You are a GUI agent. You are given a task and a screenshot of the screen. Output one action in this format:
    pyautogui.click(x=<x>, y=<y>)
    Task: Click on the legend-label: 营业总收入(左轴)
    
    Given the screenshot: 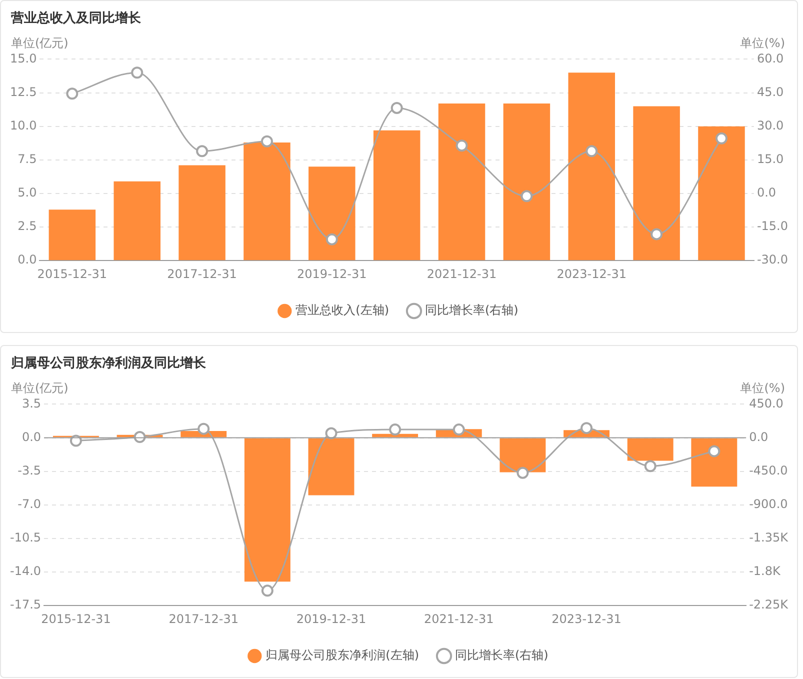 What is the action you would take?
    pyautogui.click(x=343, y=310)
    